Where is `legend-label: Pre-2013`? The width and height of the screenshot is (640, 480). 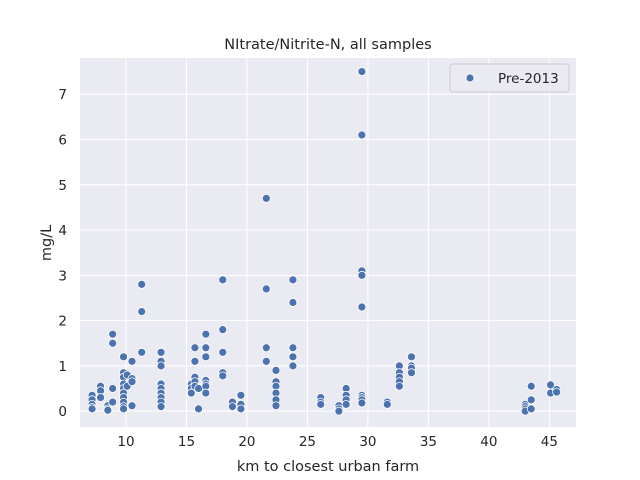 legend-label: Pre-2013 is located at coordinates (528, 79).